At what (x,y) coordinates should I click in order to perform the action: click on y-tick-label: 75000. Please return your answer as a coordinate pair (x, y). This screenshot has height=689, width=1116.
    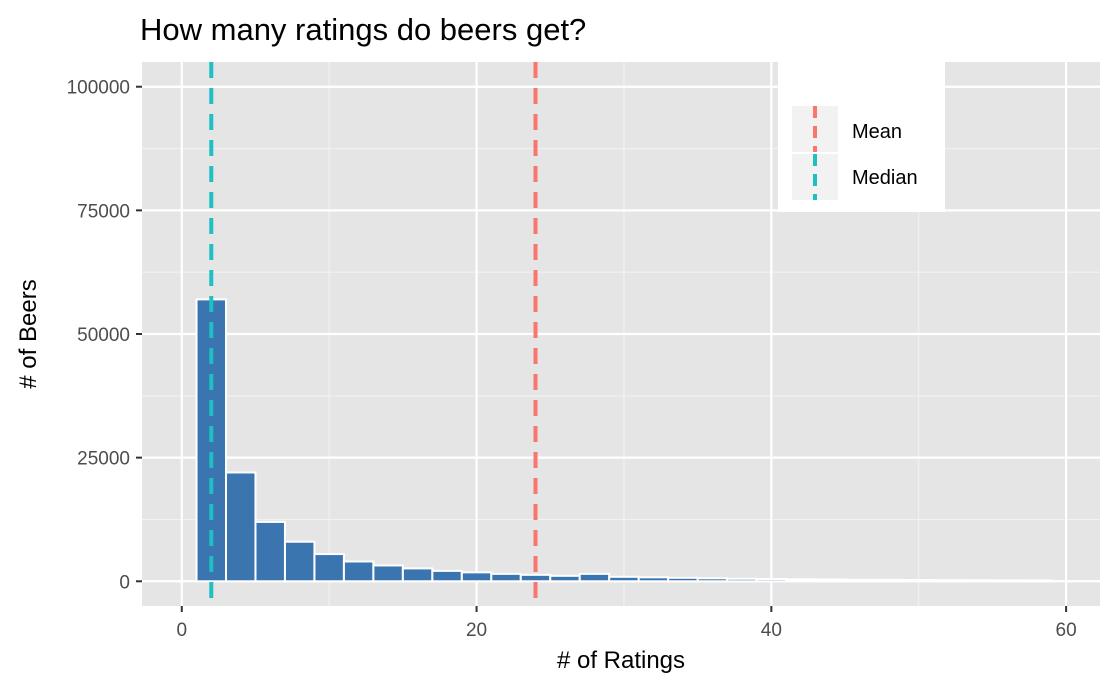
    Looking at the image, I should click on (103, 211).